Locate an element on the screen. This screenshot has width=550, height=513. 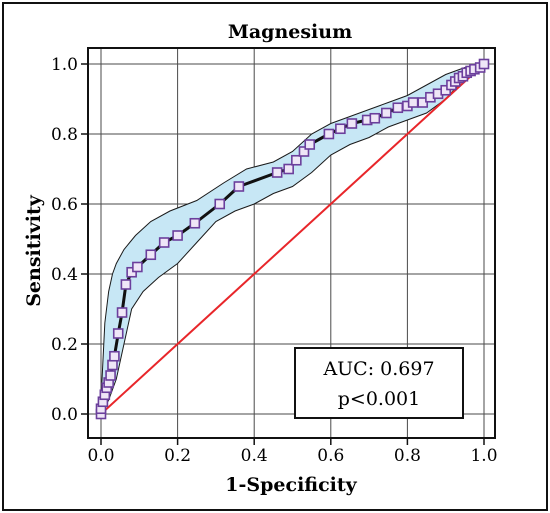
y-tick-label-2: 0.4 is located at coordinates (64, 275).